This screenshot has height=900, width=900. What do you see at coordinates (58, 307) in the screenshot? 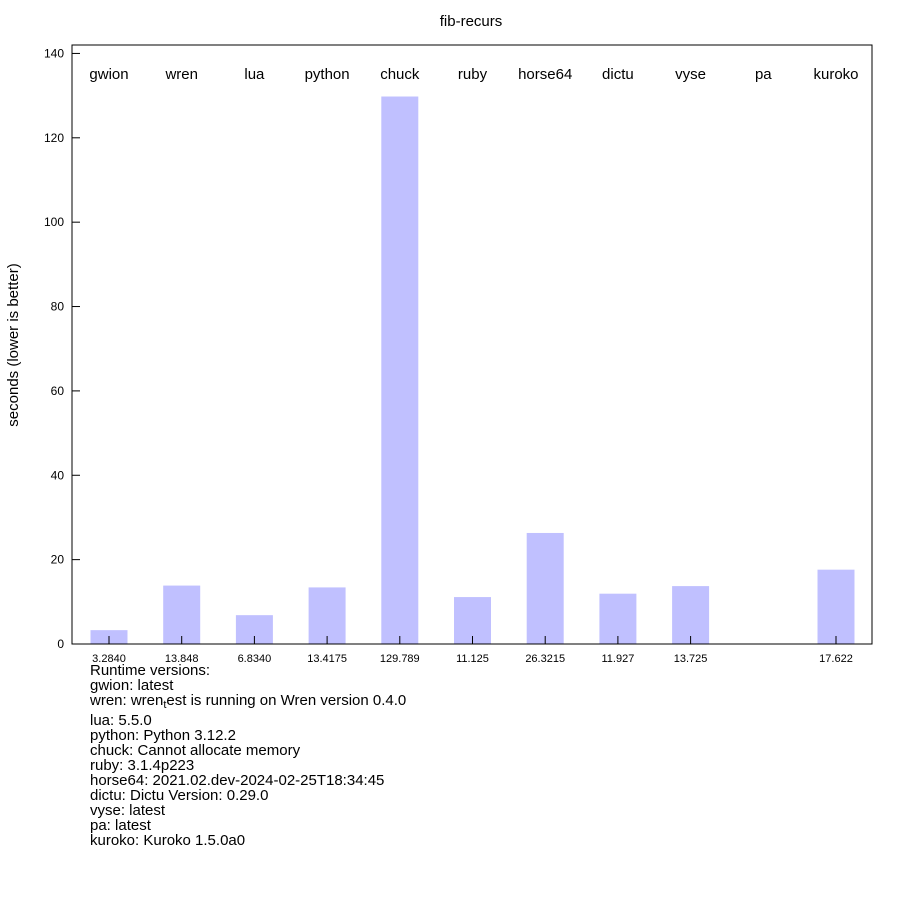
I see `y-tick-label-4: 80` at bounding box center [58, 307].